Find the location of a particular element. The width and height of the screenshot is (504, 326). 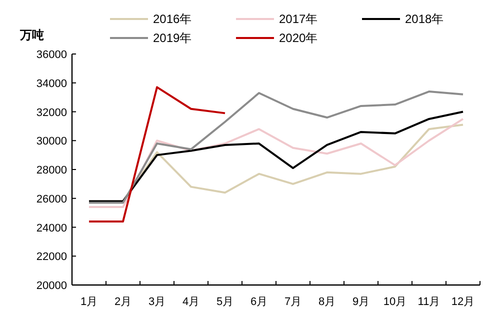

y-tick-label: 32000 is located at coordinates (51, 112).